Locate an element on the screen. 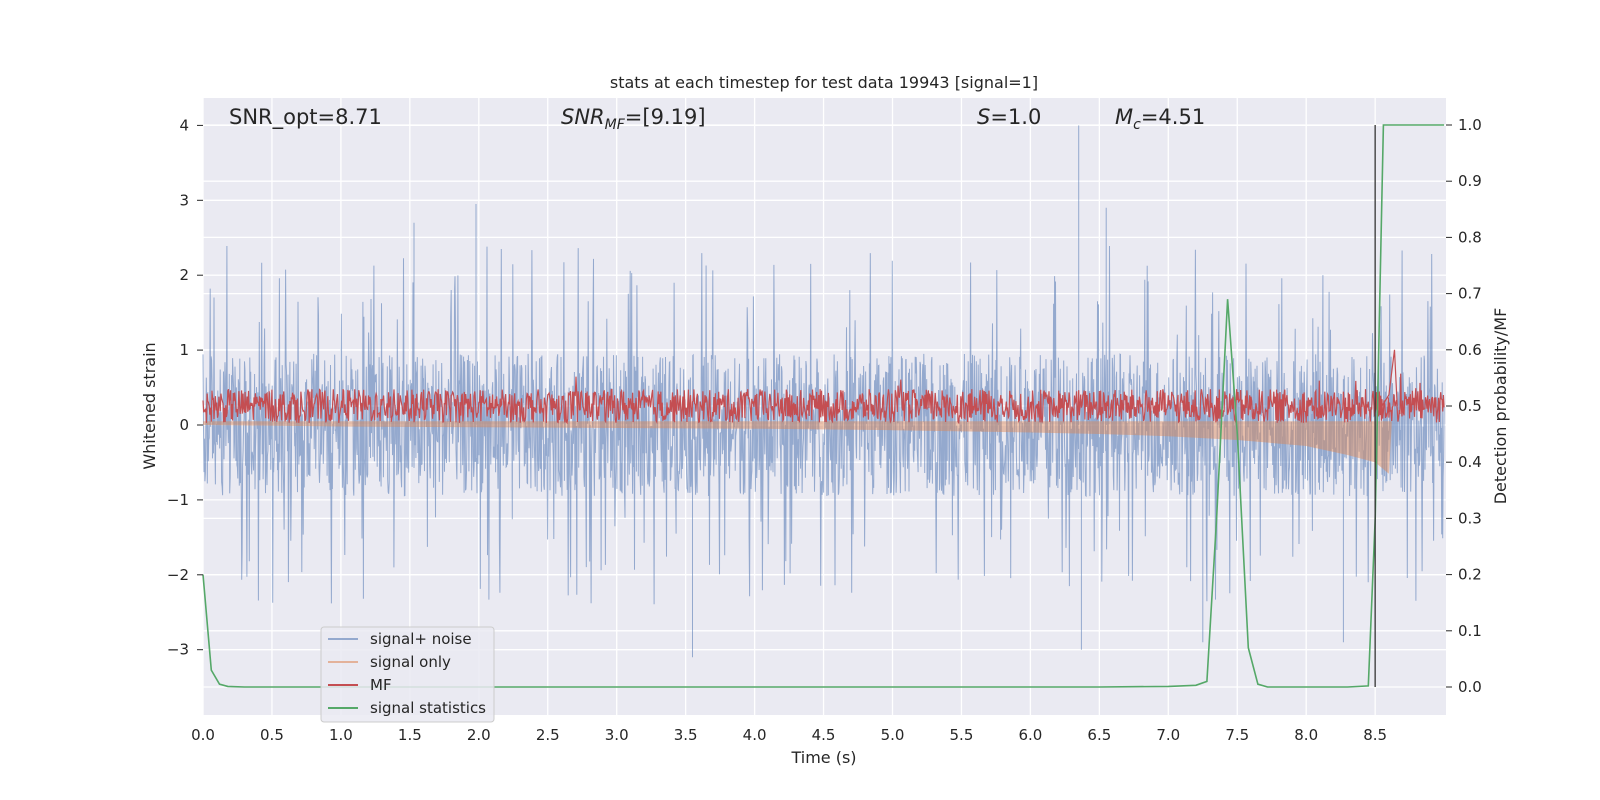 This screenshot has height=800, width=1600. legend-label-signal-only: signal only is located at coordinates (410, 662).